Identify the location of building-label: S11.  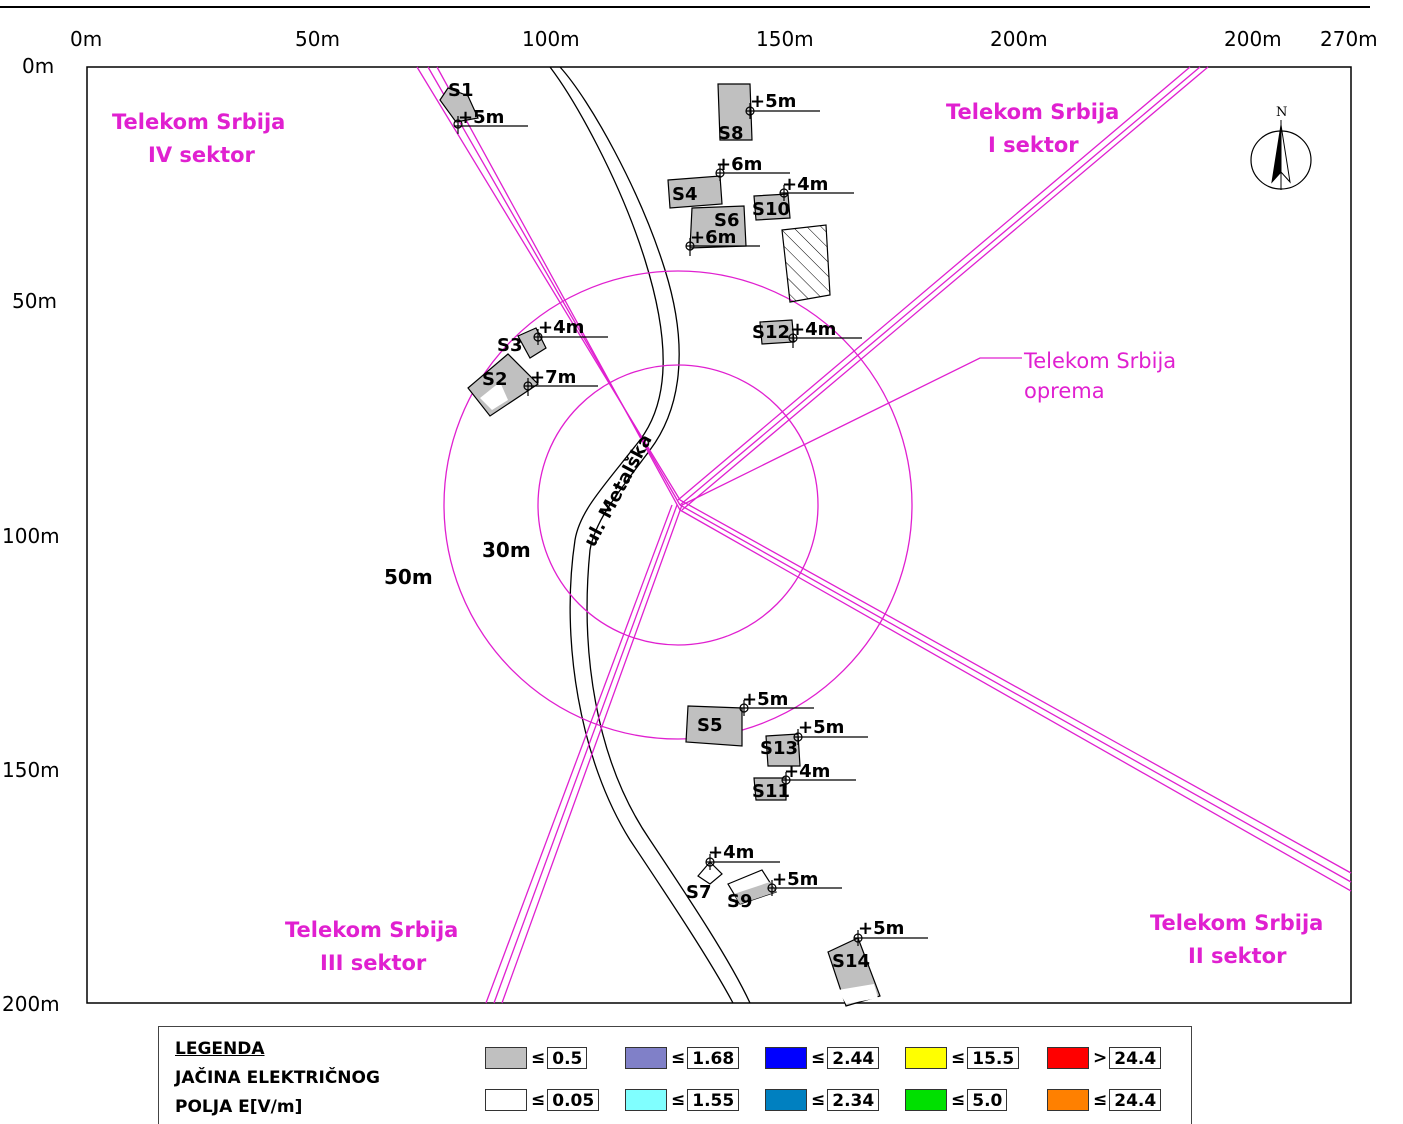
(771, 791).